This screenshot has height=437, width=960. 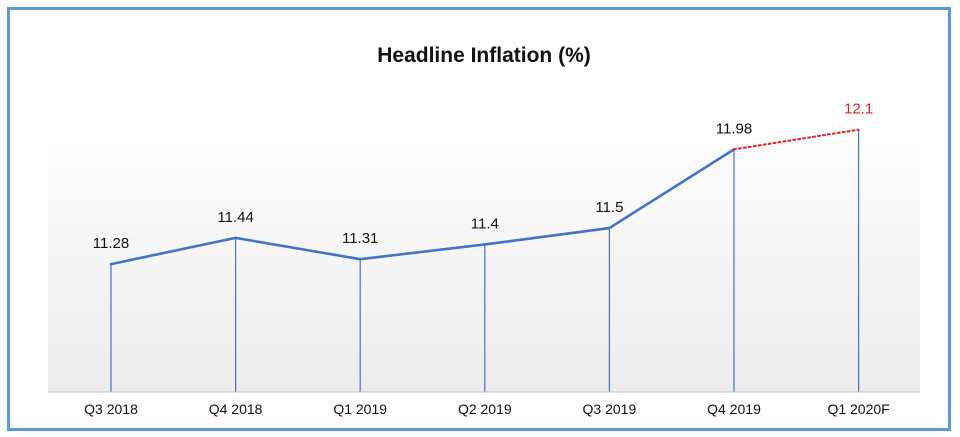 I want to click on data-label: 11.98, so click(x=734, y=128).